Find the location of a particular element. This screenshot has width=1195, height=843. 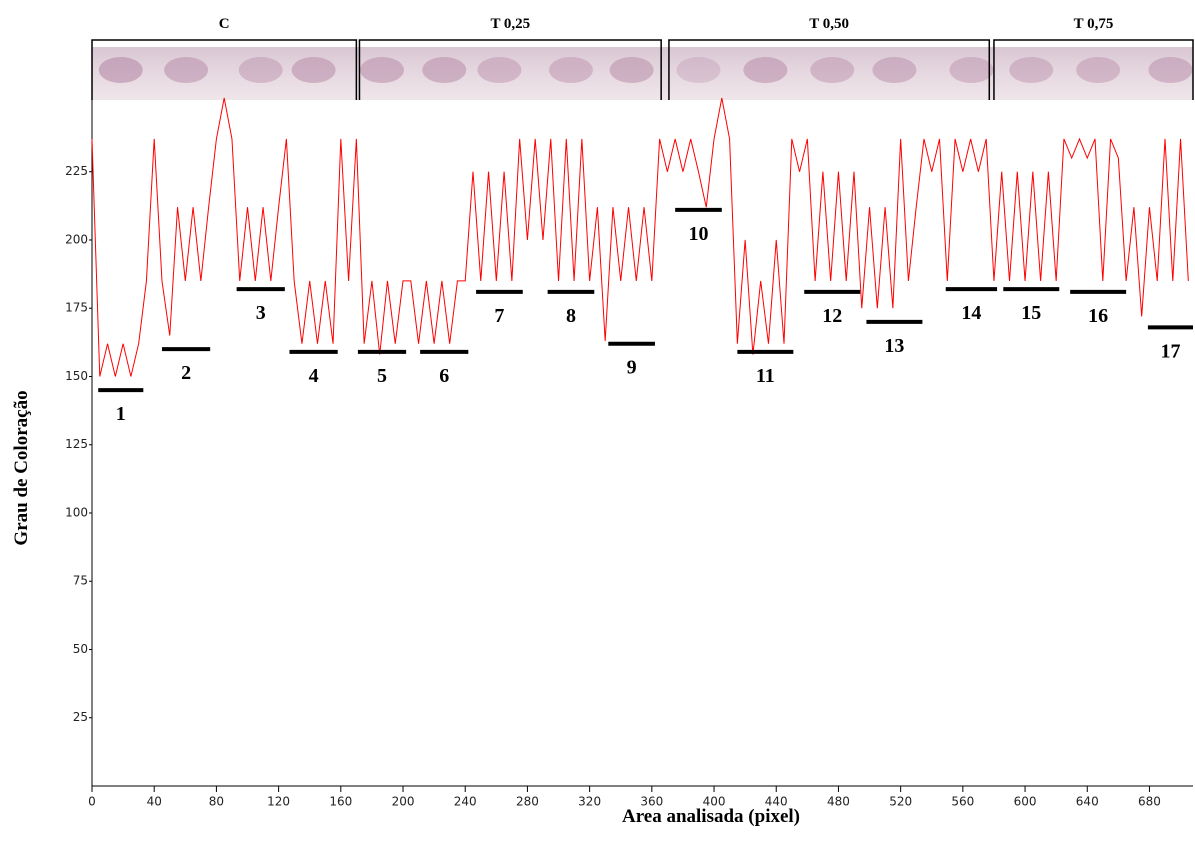

x-tick-label: 280 is located at coordinates (527, 802).